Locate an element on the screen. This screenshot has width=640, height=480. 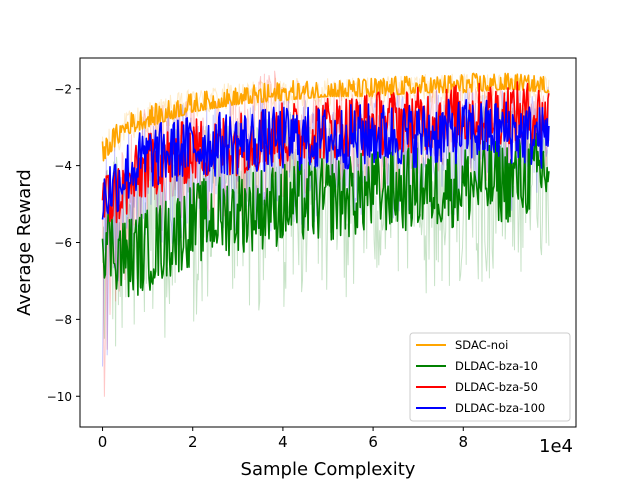
x-axis-ticks: 0 2 4 6 8 is located at coordinates (283, 439).